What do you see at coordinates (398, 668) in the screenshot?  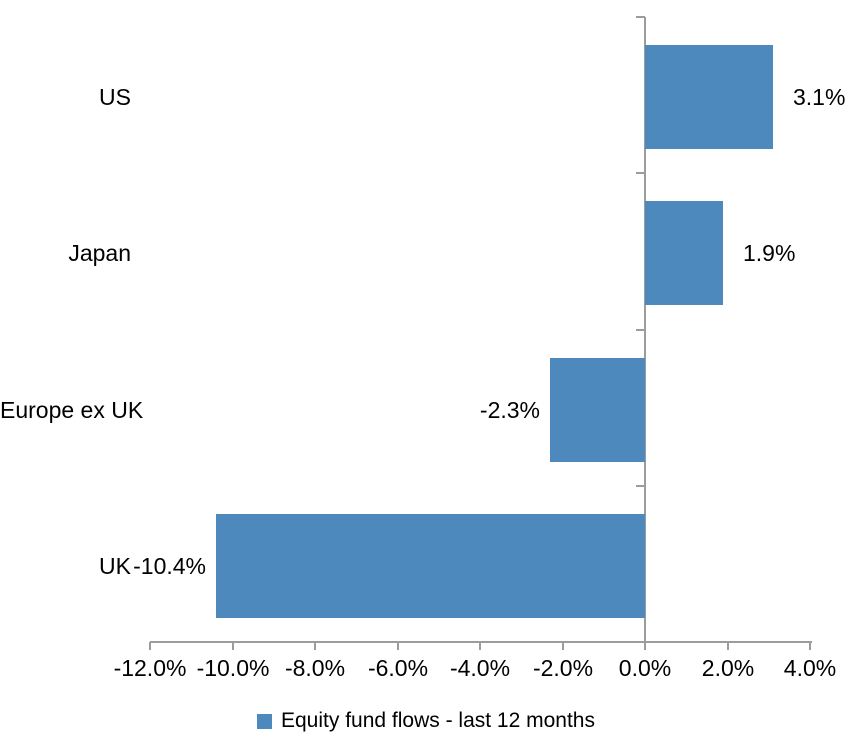 I see `x-axis-tick-label: -6.0%` at bounding box center [398, 668].